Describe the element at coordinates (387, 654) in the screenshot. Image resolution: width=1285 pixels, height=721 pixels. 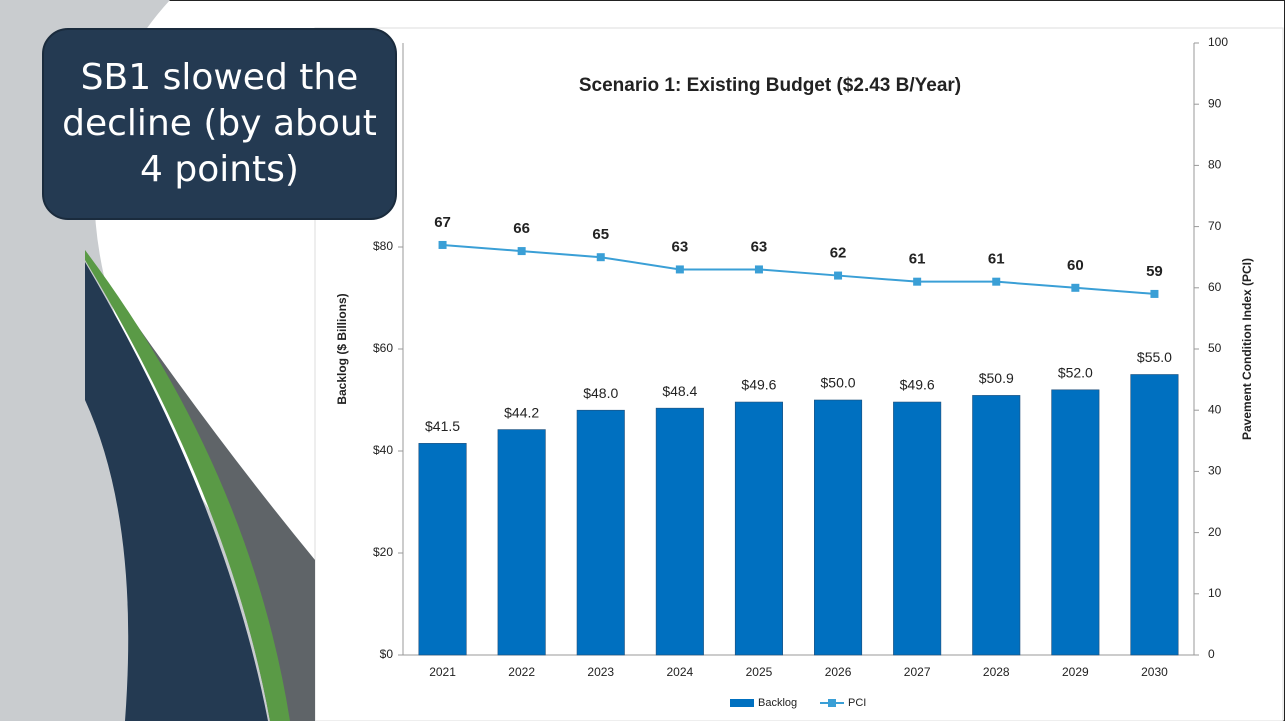
I see `y-tick-label: $0` at that location.